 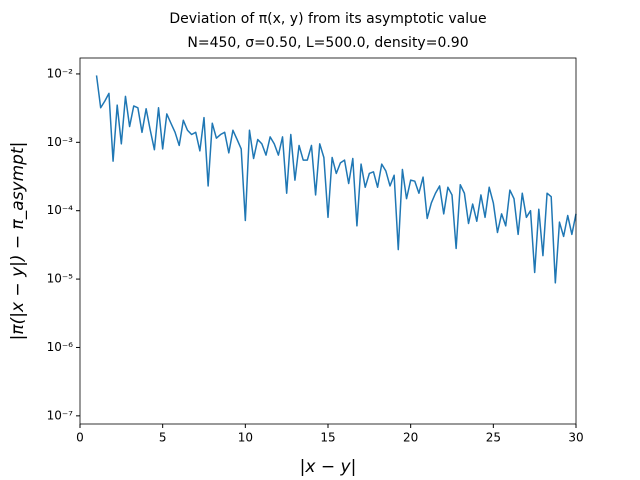 What do you see at coordinates (245, 438) in the screenshot?
I see `x-tick-label: 10` at bounding box center [245, 438].